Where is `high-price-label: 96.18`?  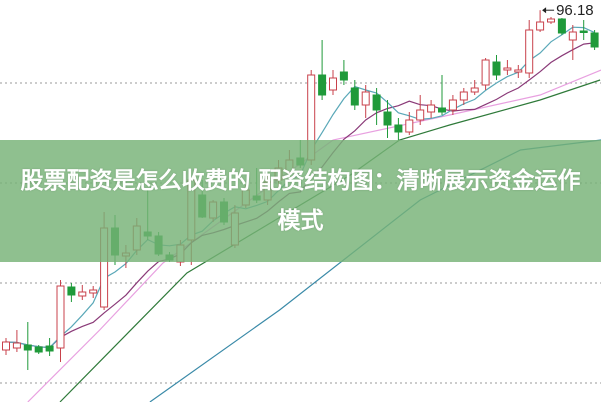
high-price-label: 96.18 is located at coordinates (575, 10).